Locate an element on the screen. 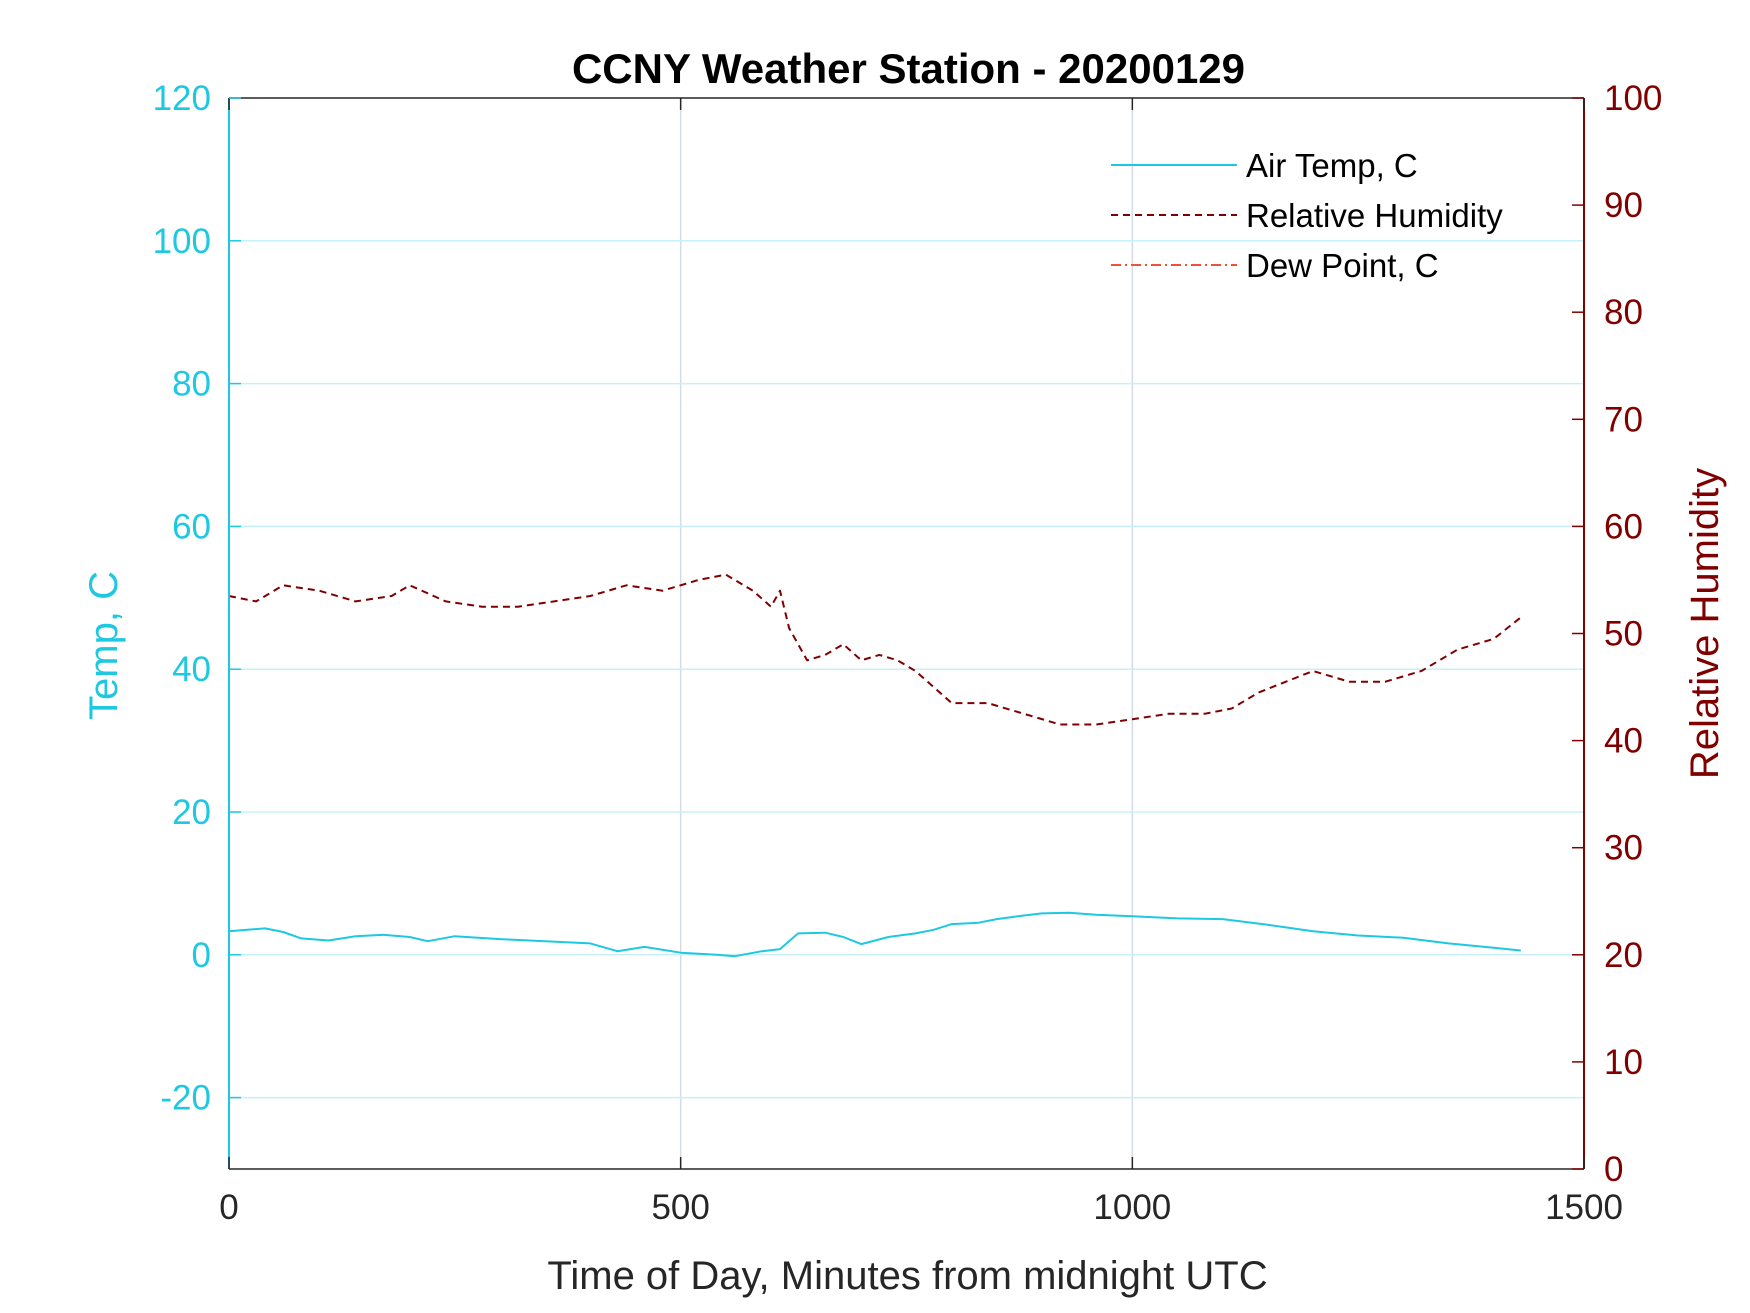 This screenshot has width=1750, height=1313. y-right-tick-label: 90 is located at coordinates (1623, 205).